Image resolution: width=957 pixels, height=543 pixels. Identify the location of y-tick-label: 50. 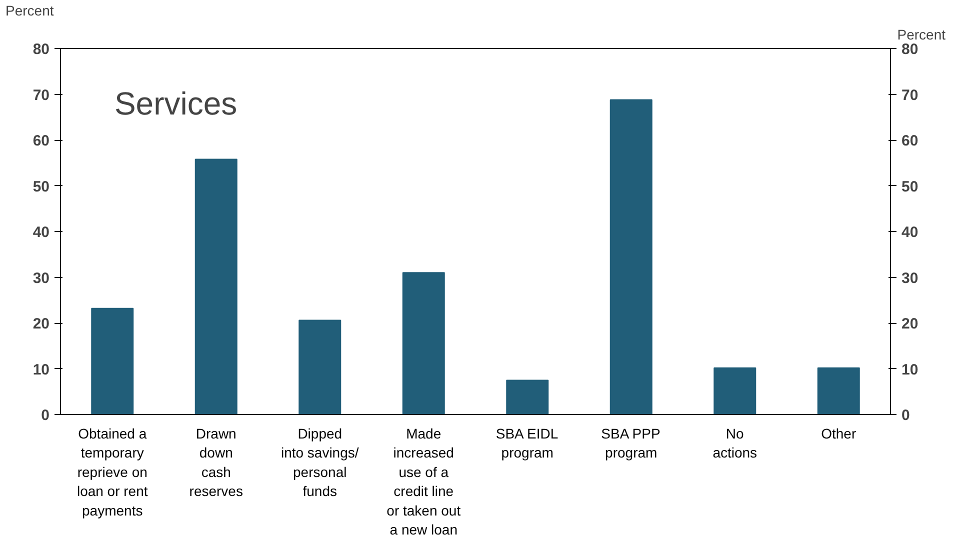
(41, 187).